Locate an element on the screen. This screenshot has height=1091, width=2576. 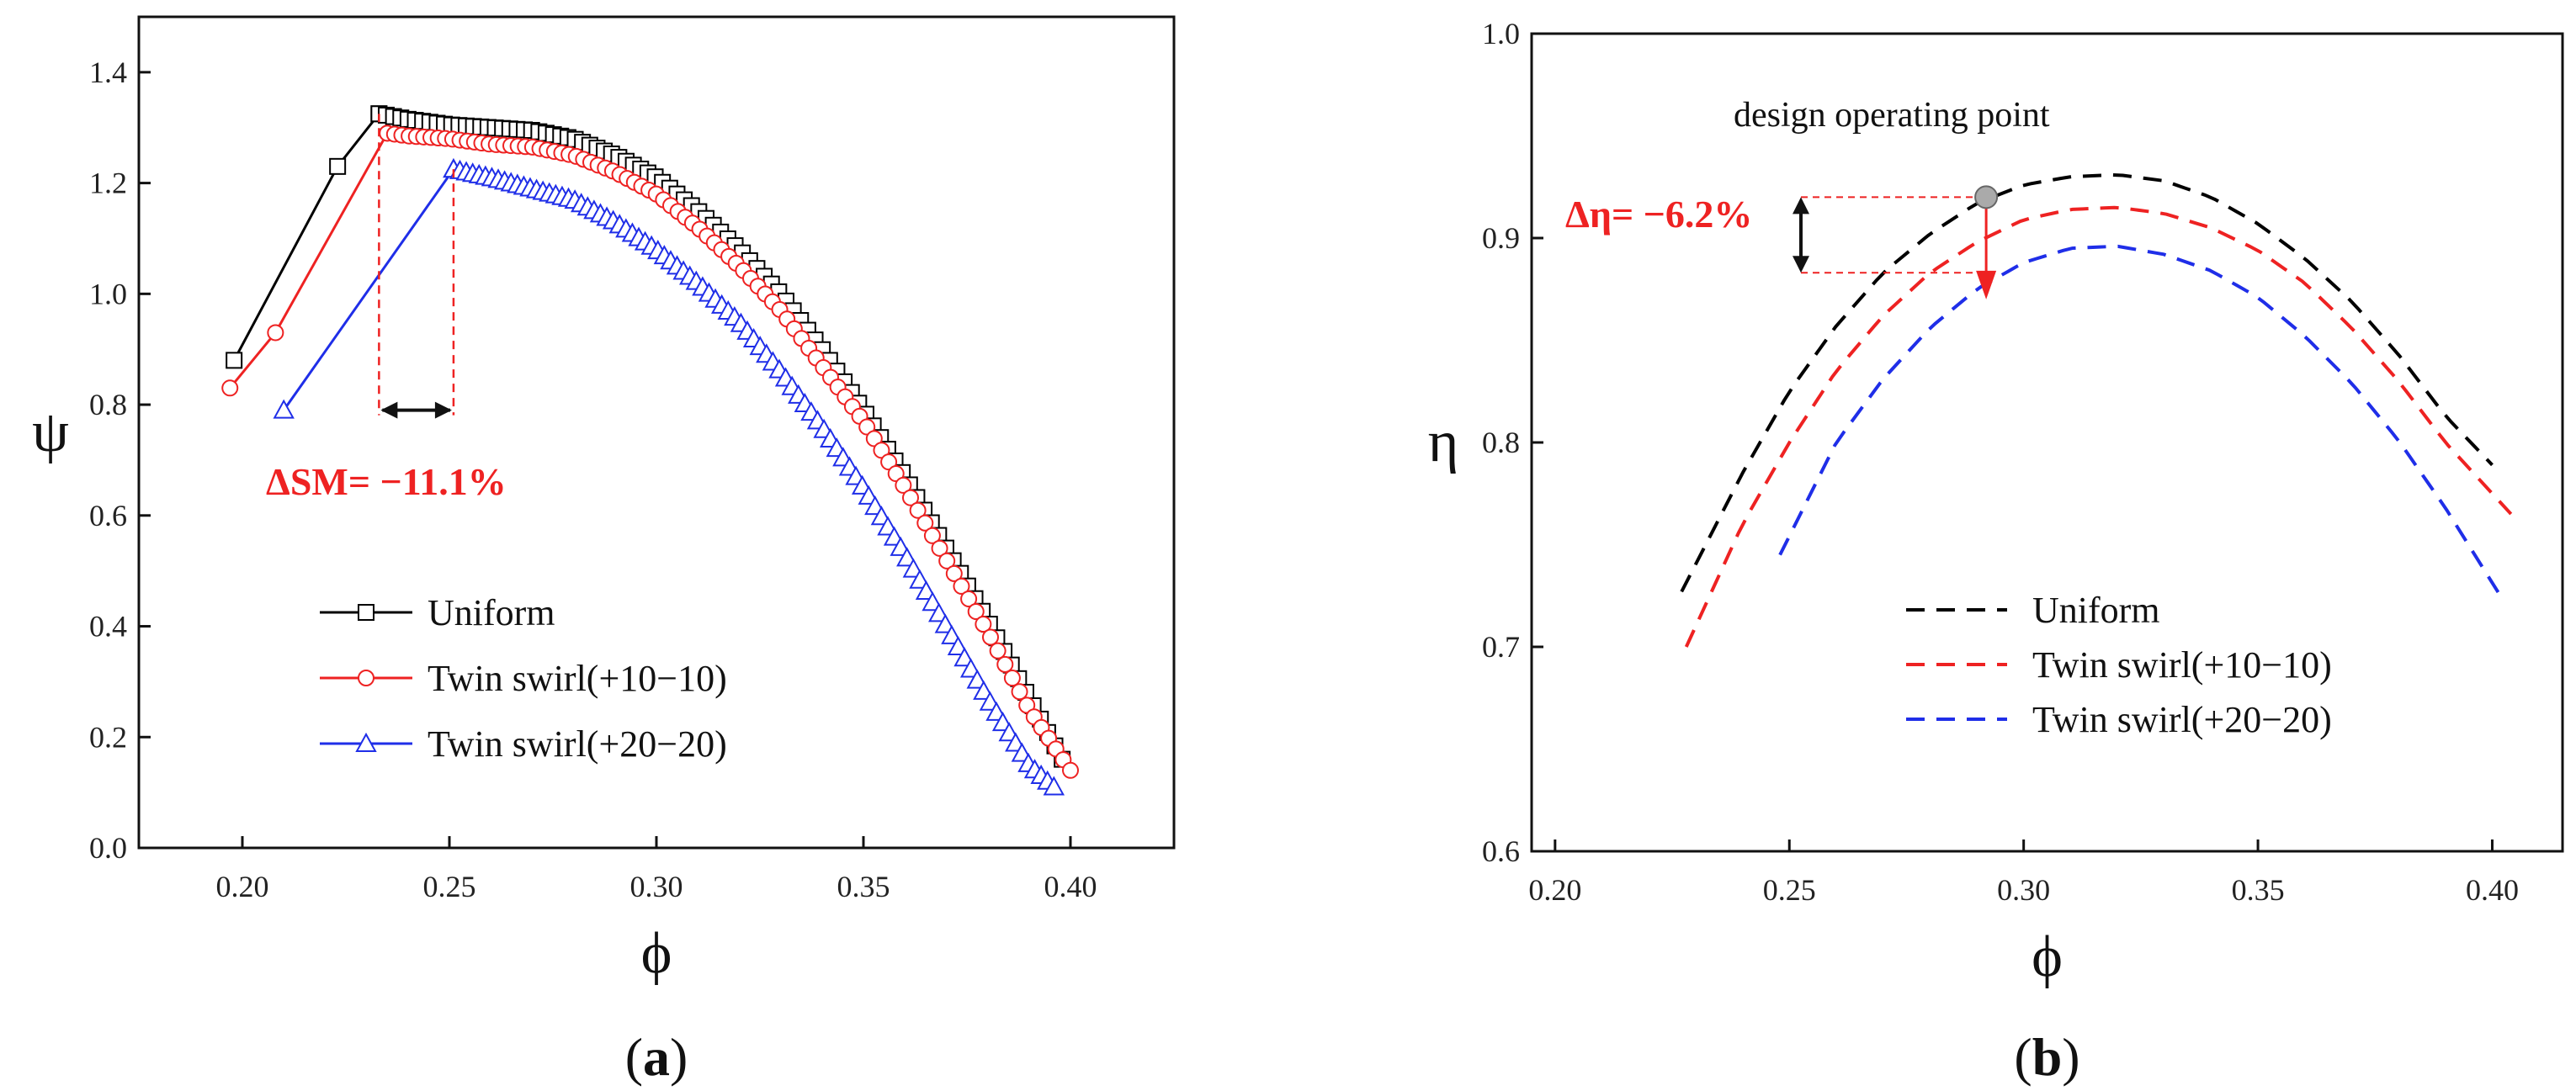
panel-b-legend-label-2: Twin swirl(+20−20) is located at coordinates (2182, 719).